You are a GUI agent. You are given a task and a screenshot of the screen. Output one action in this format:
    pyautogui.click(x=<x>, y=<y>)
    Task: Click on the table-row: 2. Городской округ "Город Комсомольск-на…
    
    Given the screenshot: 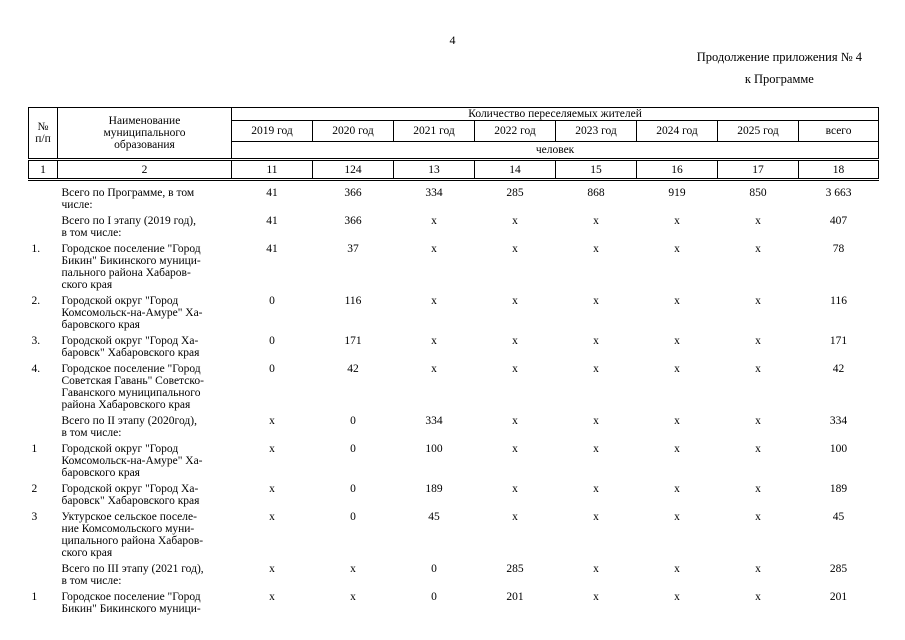 What is the action you would take?
    pyautogui.click(x=454, y=315)
    